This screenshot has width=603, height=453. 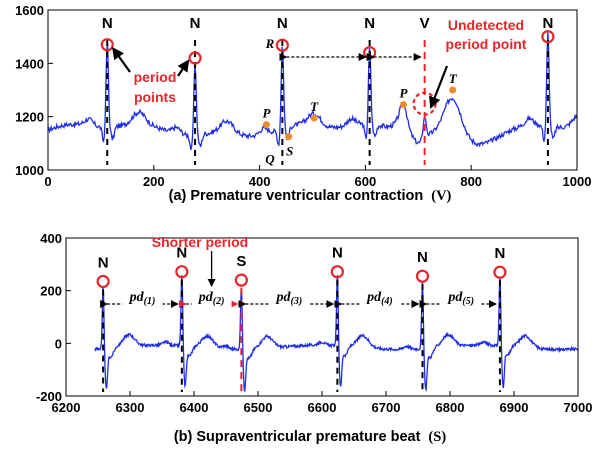 What do you see at coordinates (439, 87) in the screenshot?
I see `panel-a-undetected-arrow` at bounding box center [439, 87].